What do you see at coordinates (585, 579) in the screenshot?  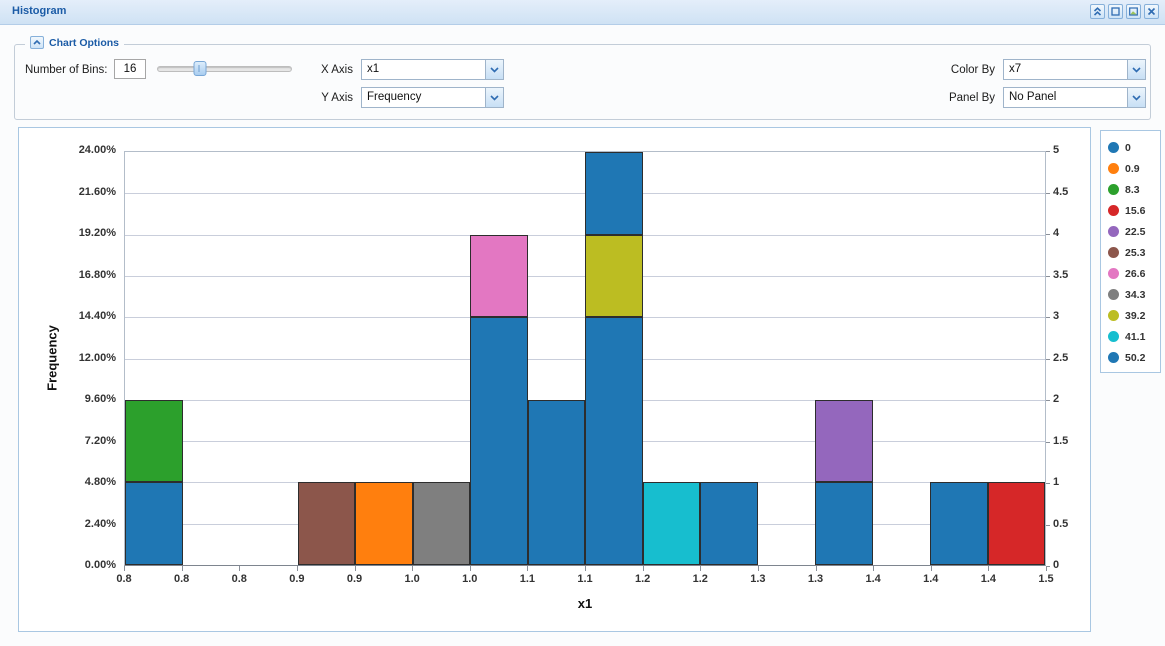 I see `x-axis-tick-label: 1.1` at bounding box center [585, 579].